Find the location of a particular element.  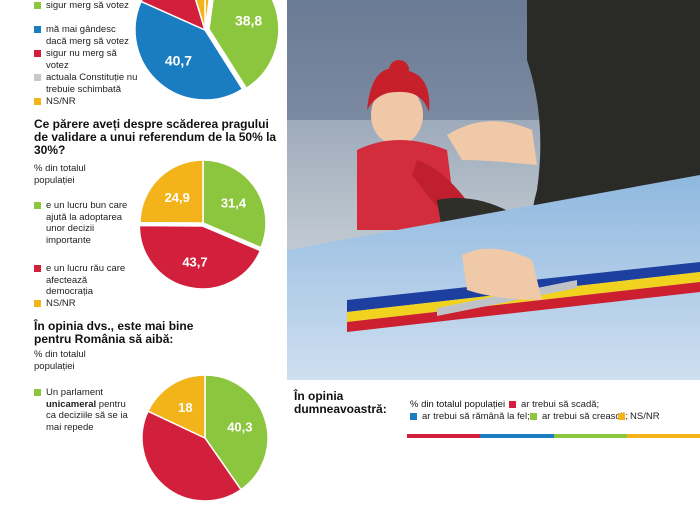

legend-label: ar trebui să rămână la fel; is located at coordinates (476, 416).